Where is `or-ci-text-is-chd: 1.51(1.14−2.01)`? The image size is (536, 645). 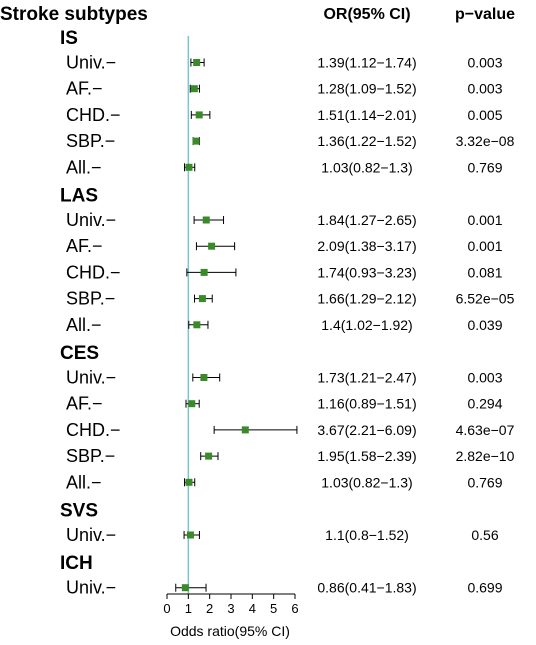
or-ci-text-is-chd: 1.51(1.14−2.01) is located at coordinates (366, 115).